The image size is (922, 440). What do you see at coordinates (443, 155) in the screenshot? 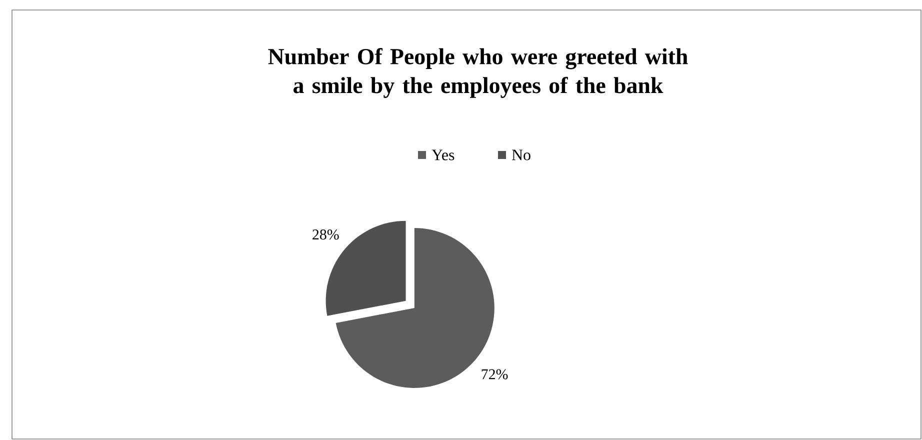
I see `legend-label: Yes` at bounding box center [443, 155].